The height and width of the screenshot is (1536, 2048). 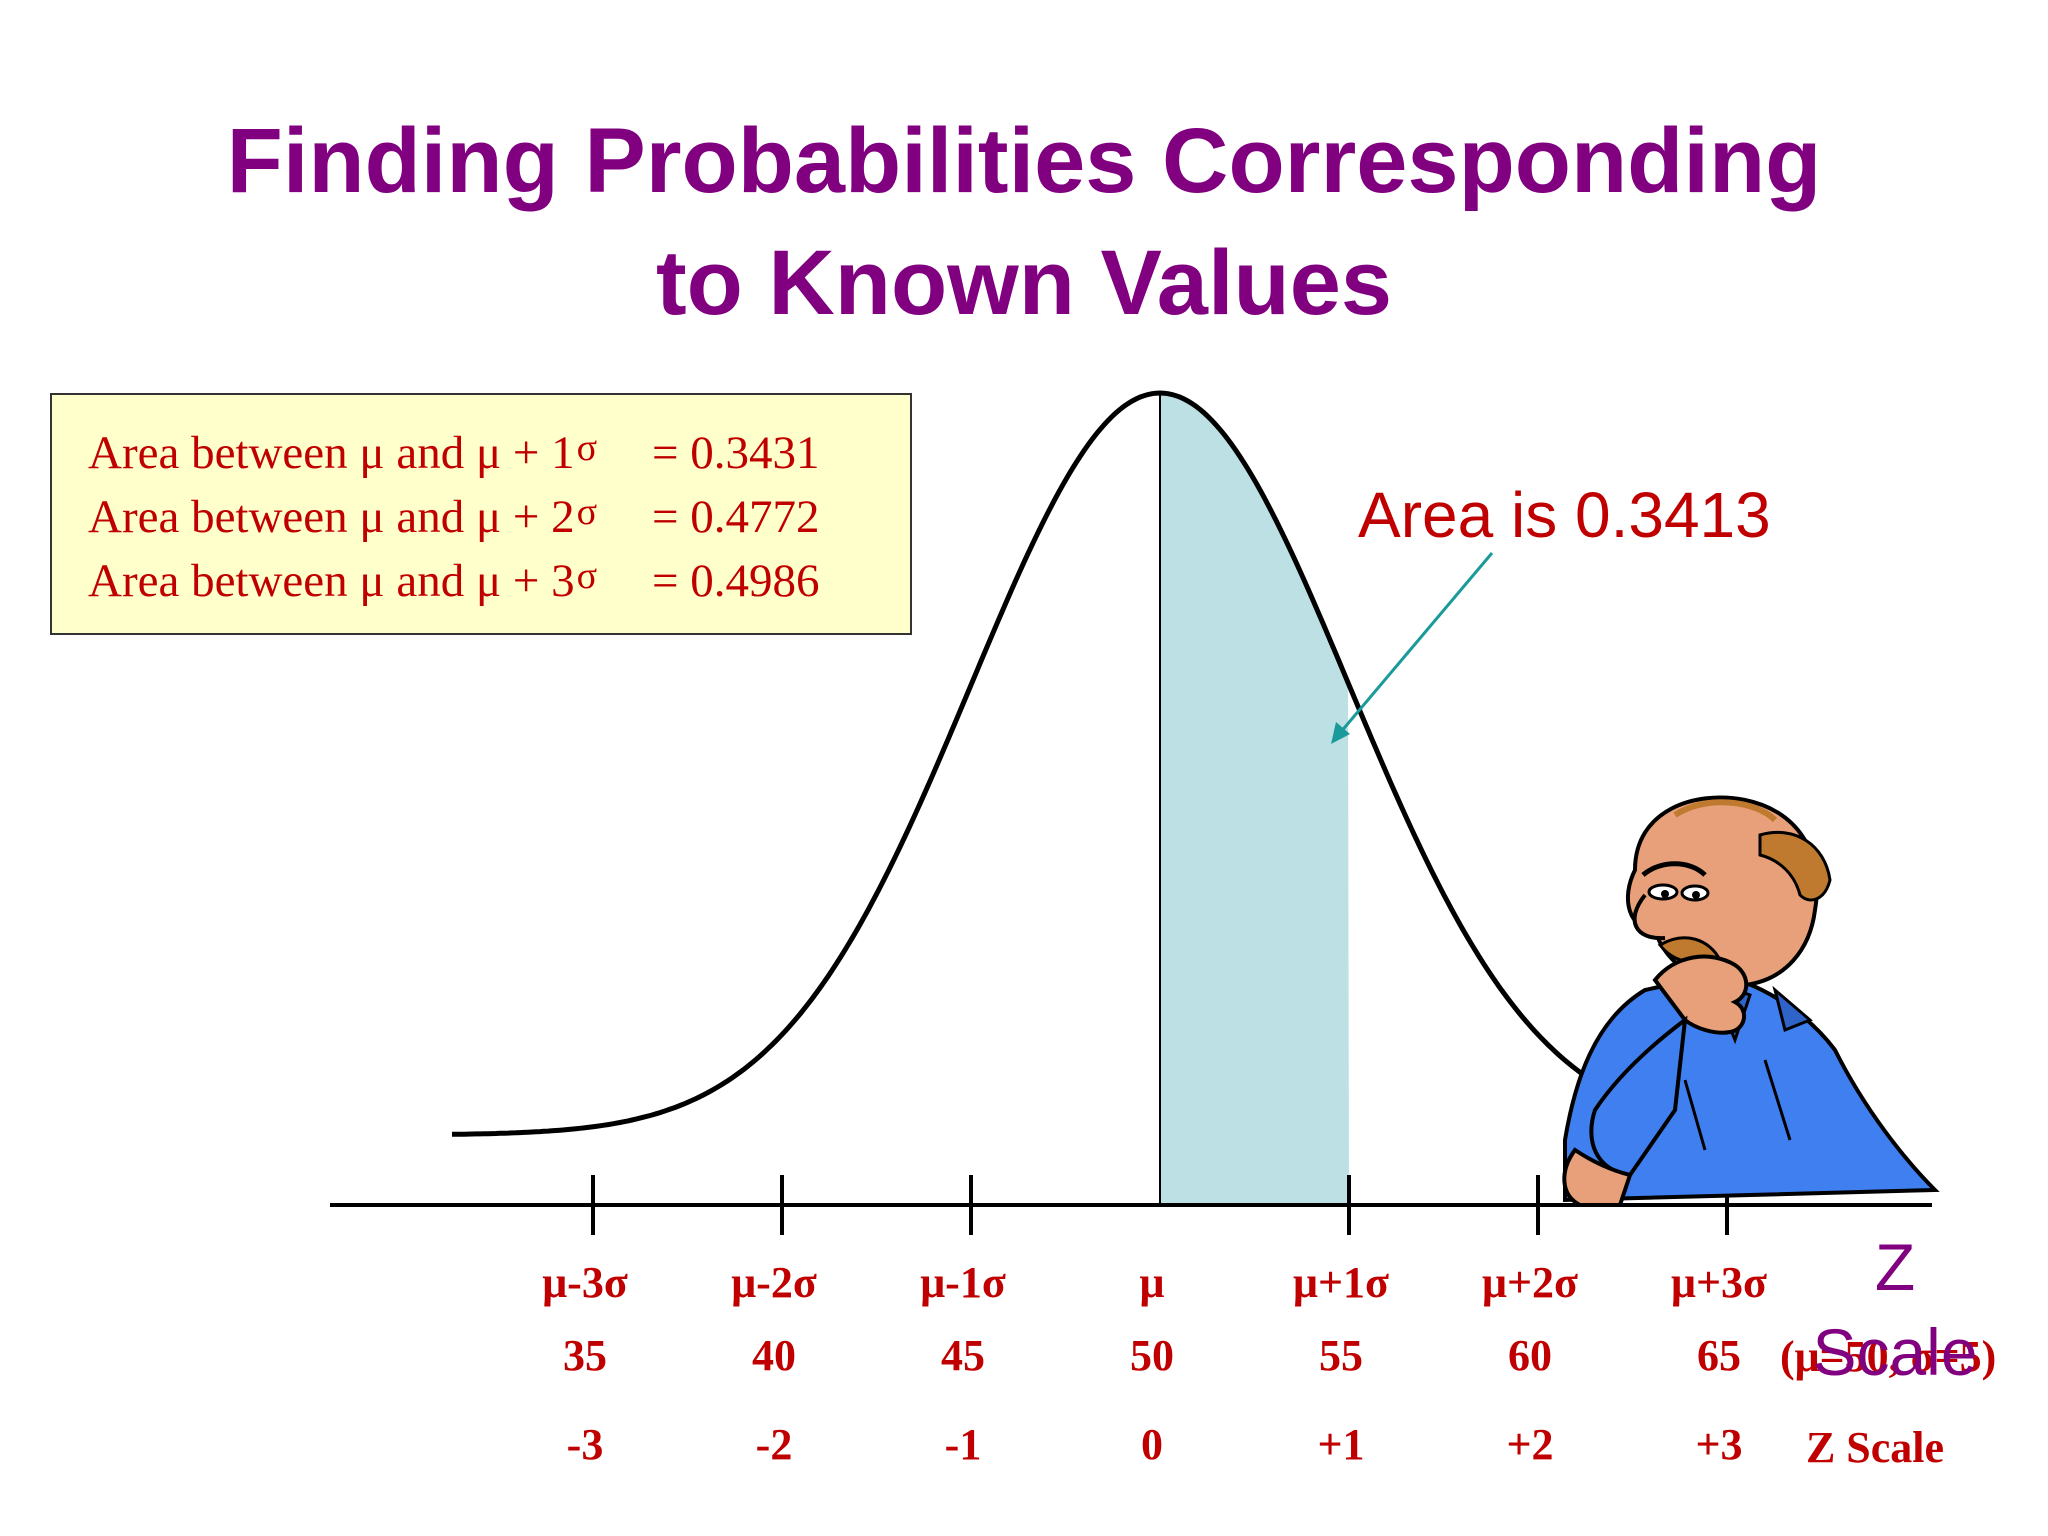 I want to click on z-value-label: -1, so click(x=963, y=1444).